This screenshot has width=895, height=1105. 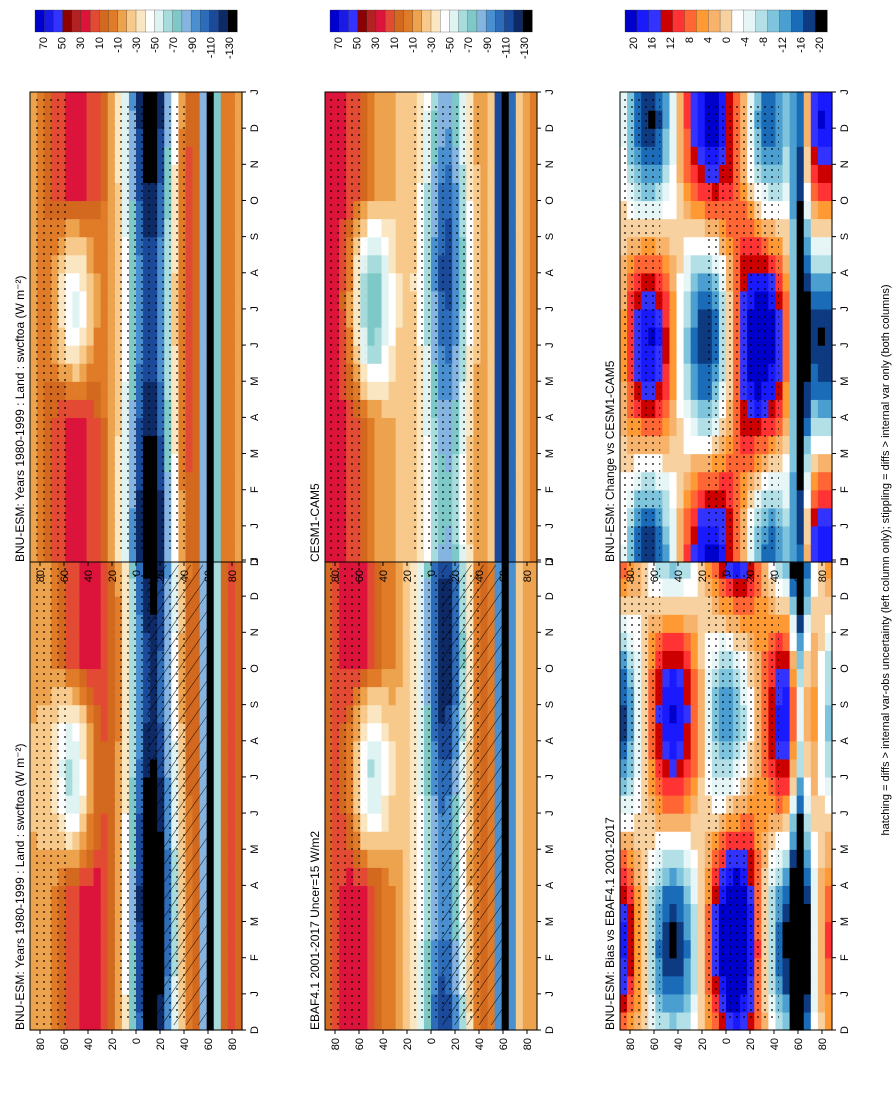 What do you see at coordinates (845, 957) in the screenshot?
I see `month-tick-label: F` at bounding box center [845, 957].